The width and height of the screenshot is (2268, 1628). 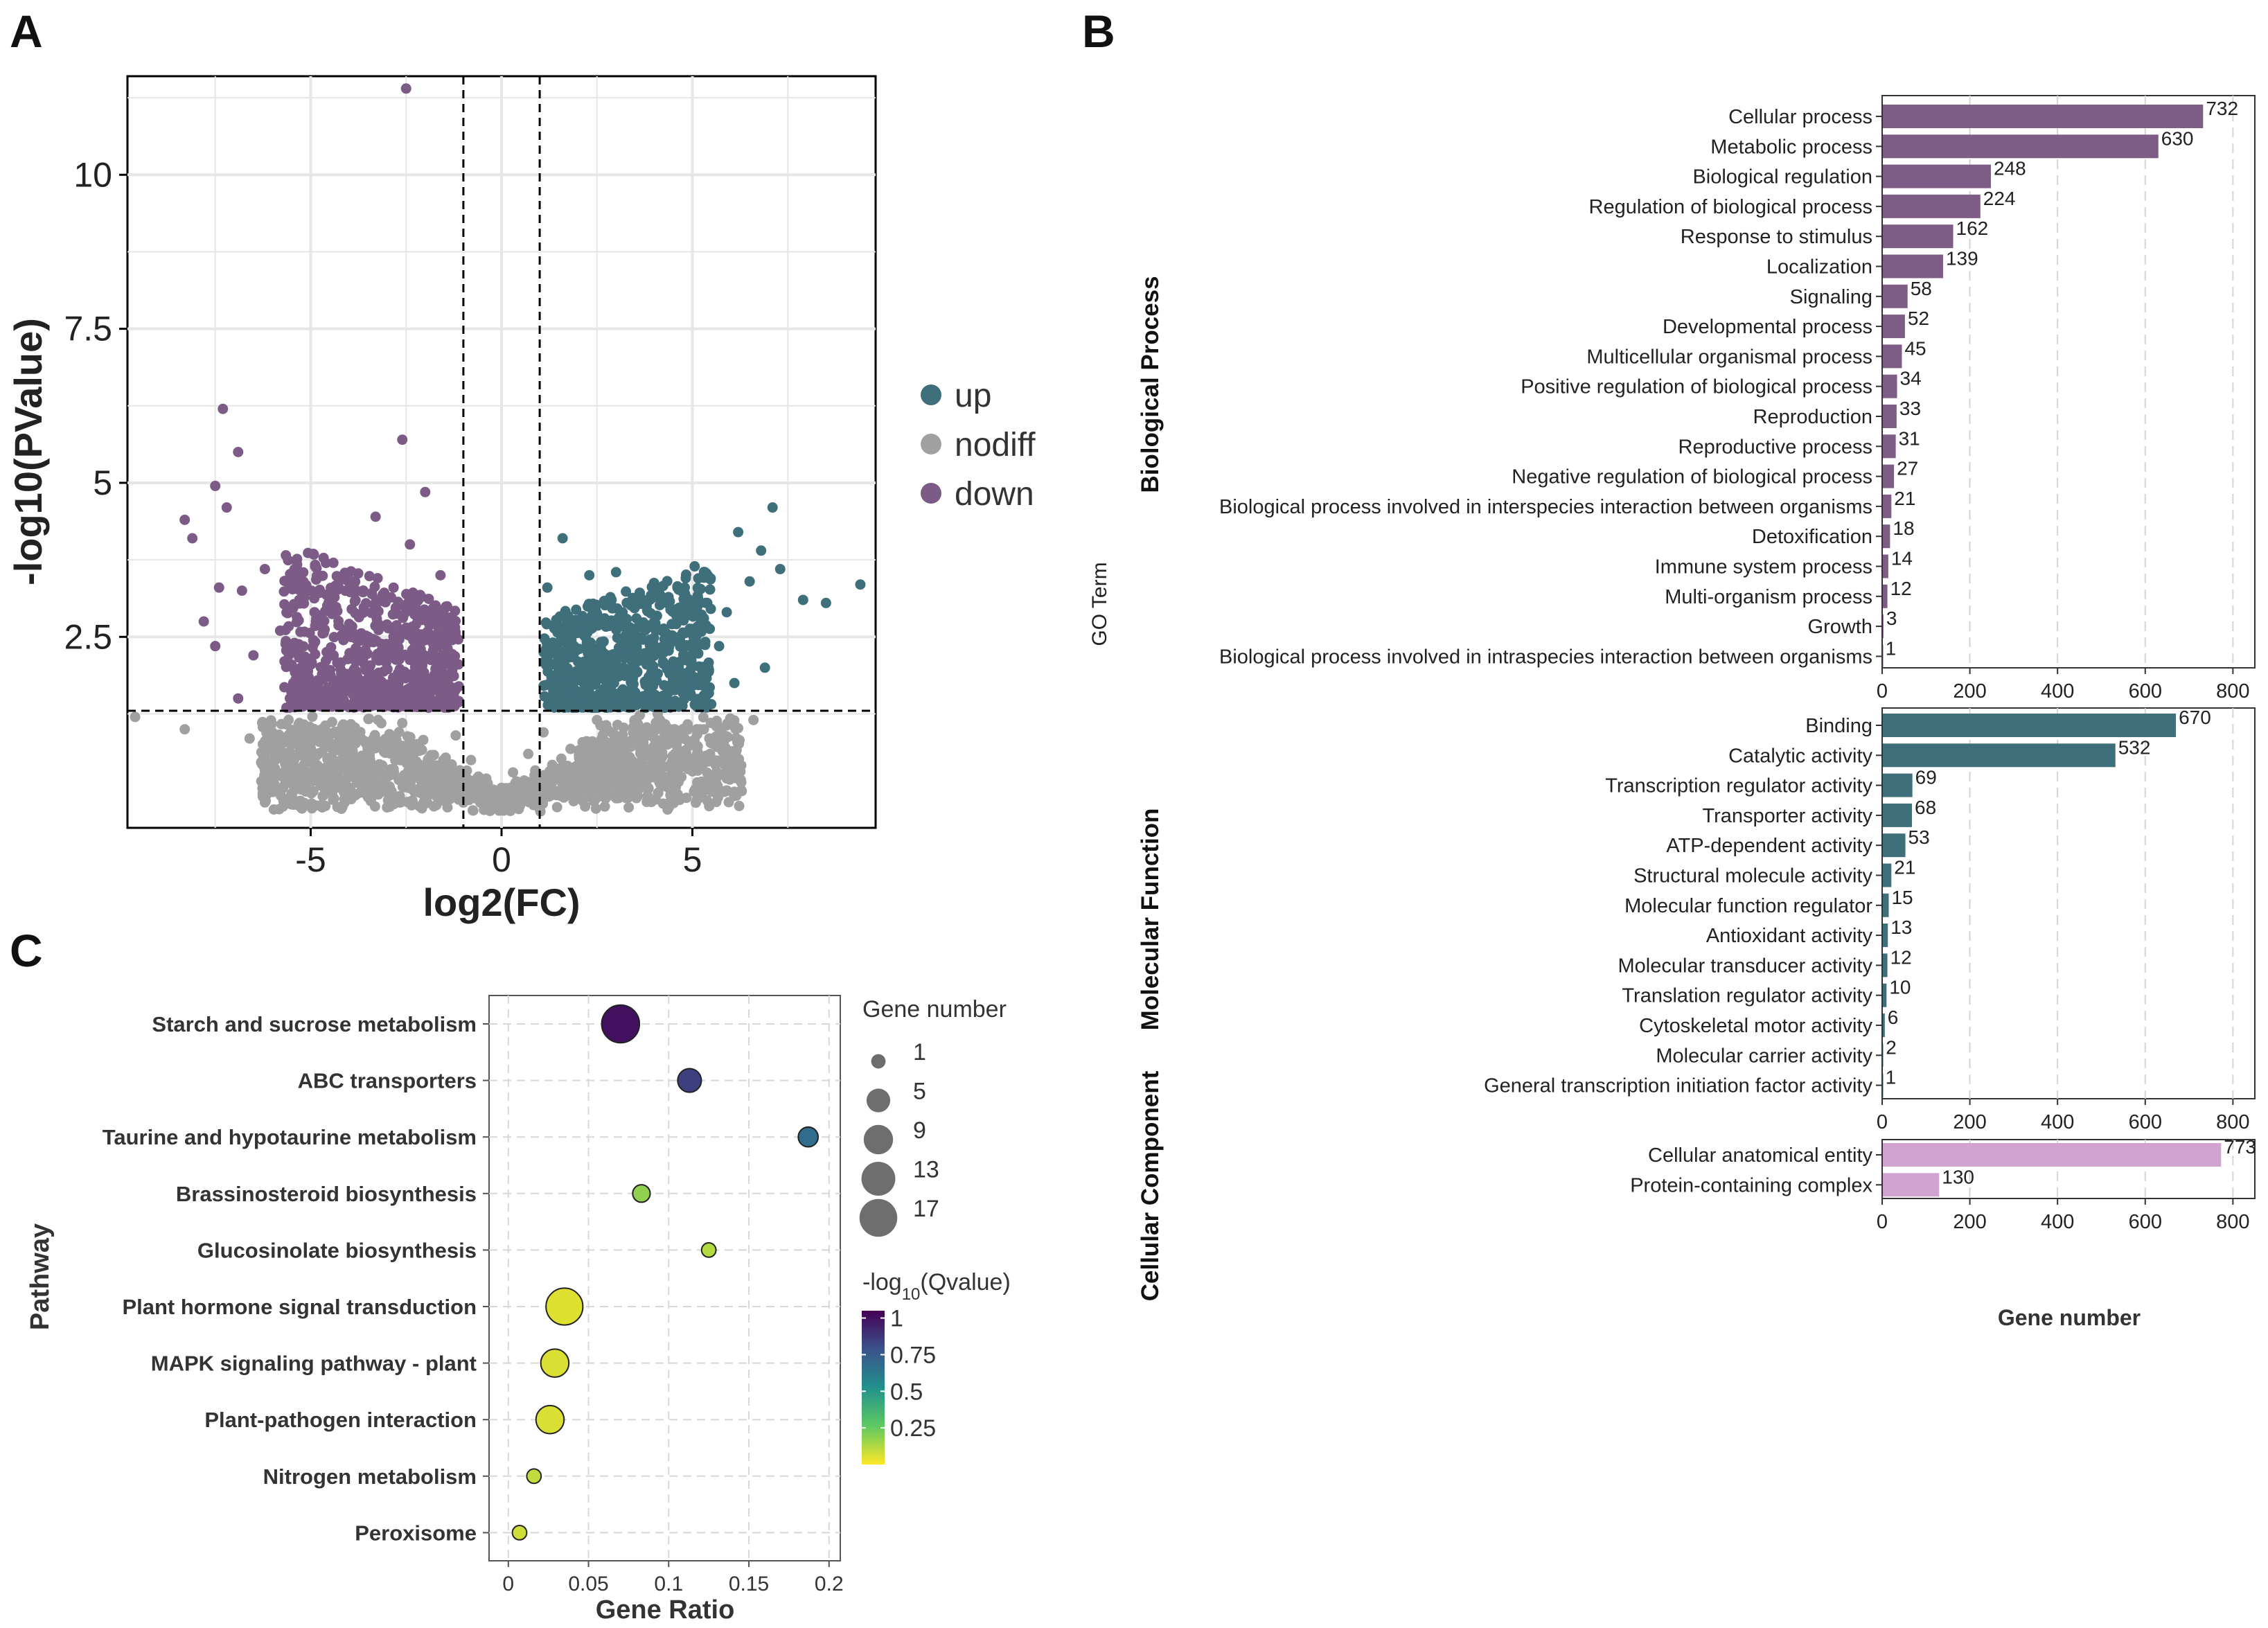 What do you see at coordinates (808, 1137) in the screenshot?
I see `pathway-bubble` at bounding box center [808, 1137].